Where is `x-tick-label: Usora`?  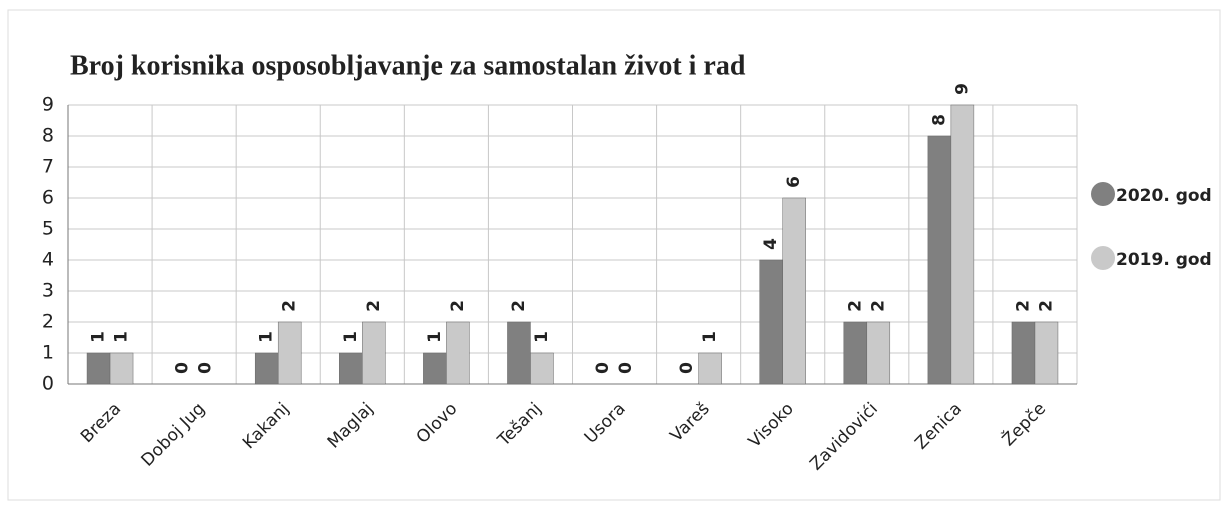 x-tick-label: Usora is located at coordinates (605, 423).